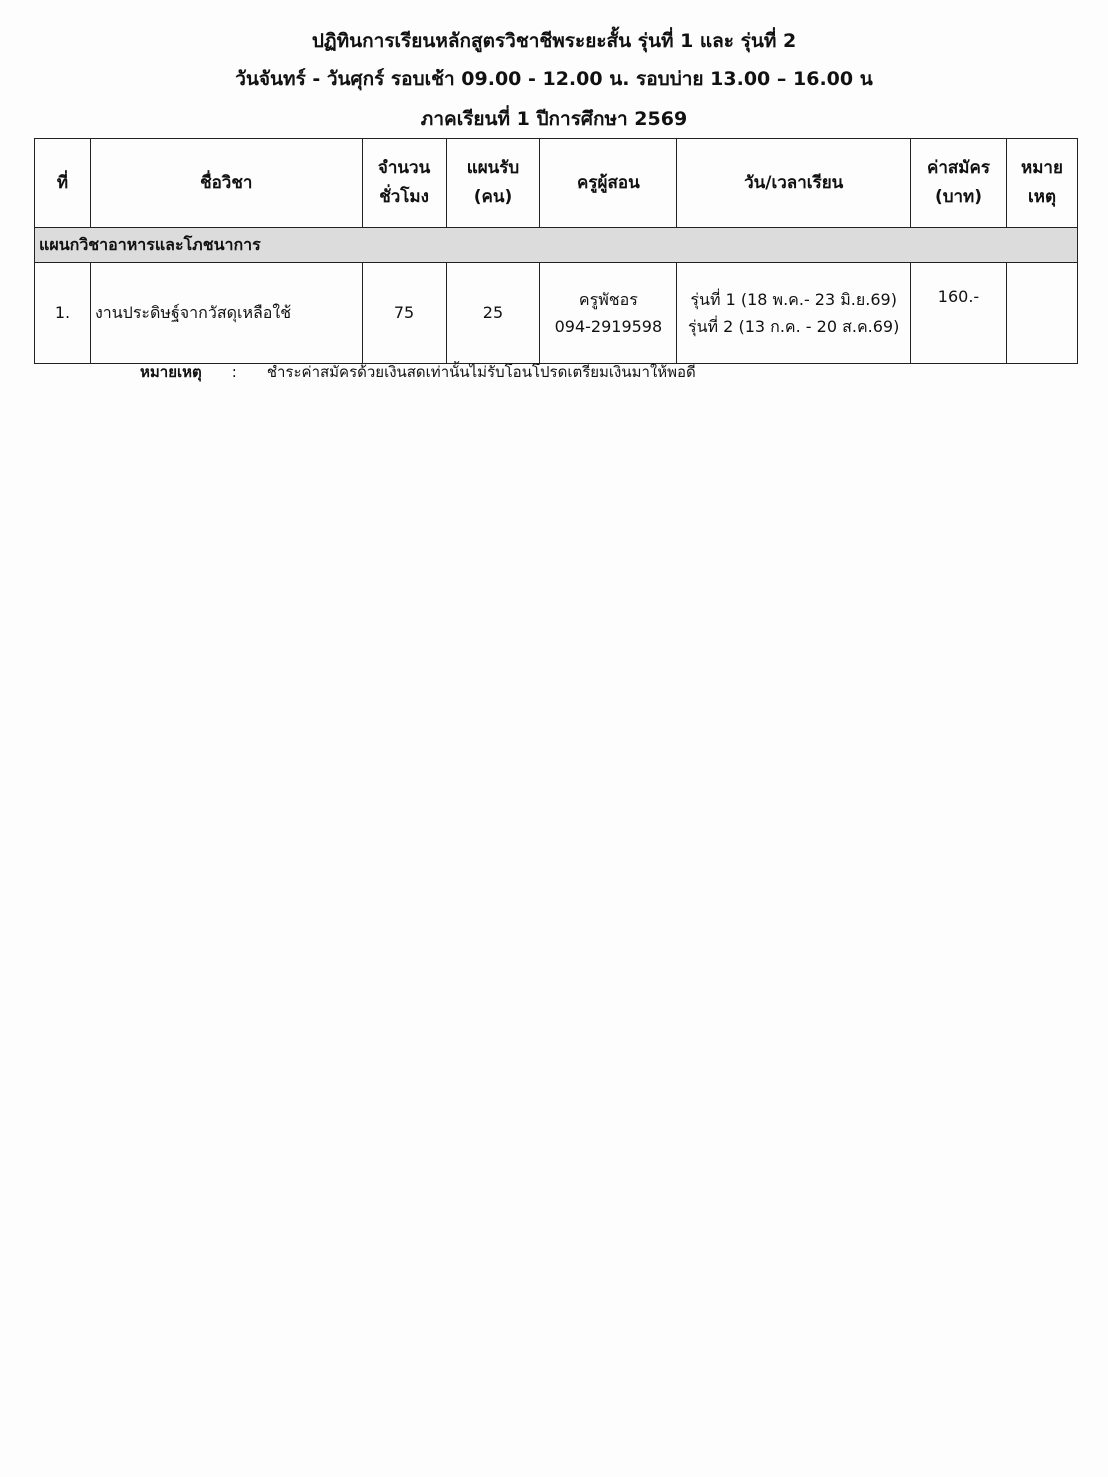 The image size is (1108, 1477). What do you see at coordinates (1042, 313) in the screenshot?
I see `cell-remark` at bounding box center [1042, 313].